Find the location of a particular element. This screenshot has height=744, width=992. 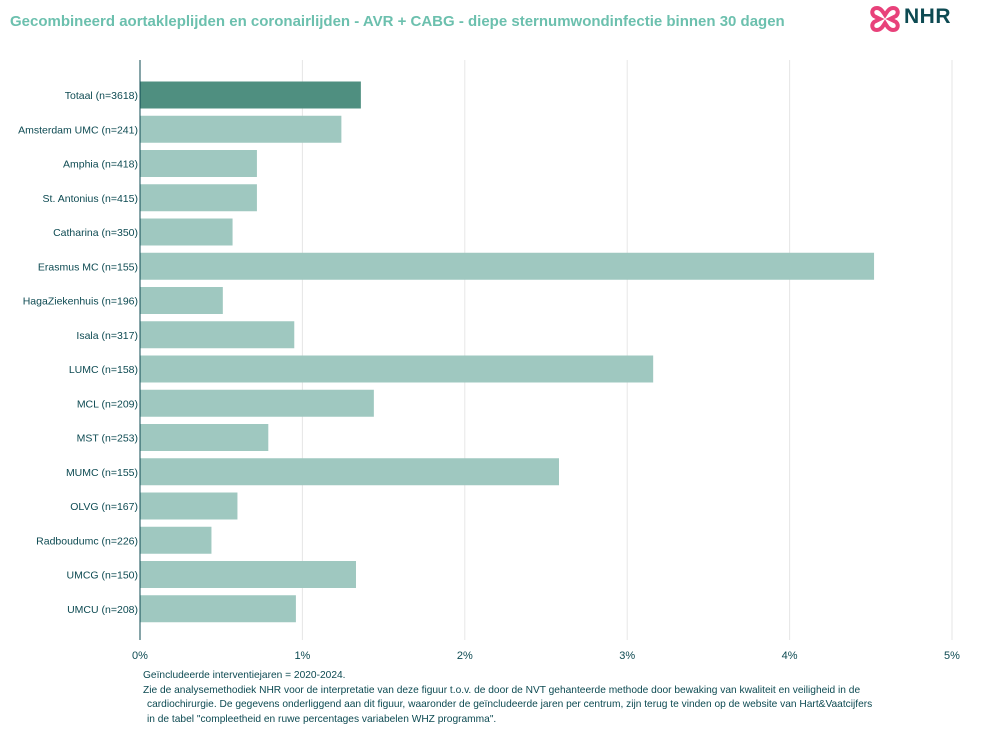

x-tick-label: 2% is located at coordinates (465, 656).